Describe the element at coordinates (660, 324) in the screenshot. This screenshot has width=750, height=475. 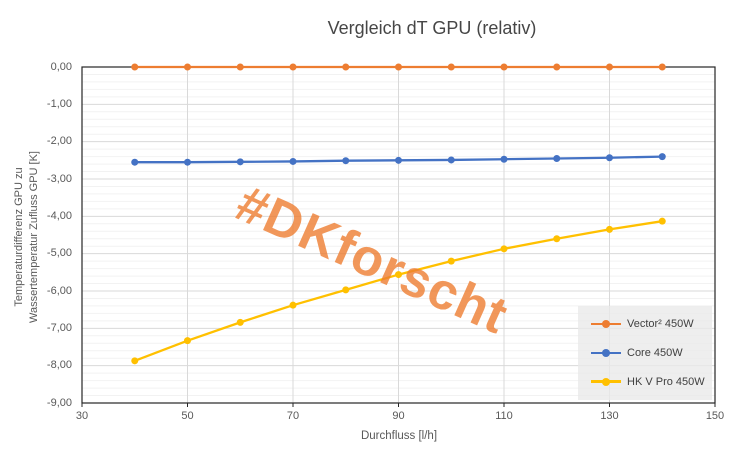
I see `legend-label: Vector² 450W` at that location.